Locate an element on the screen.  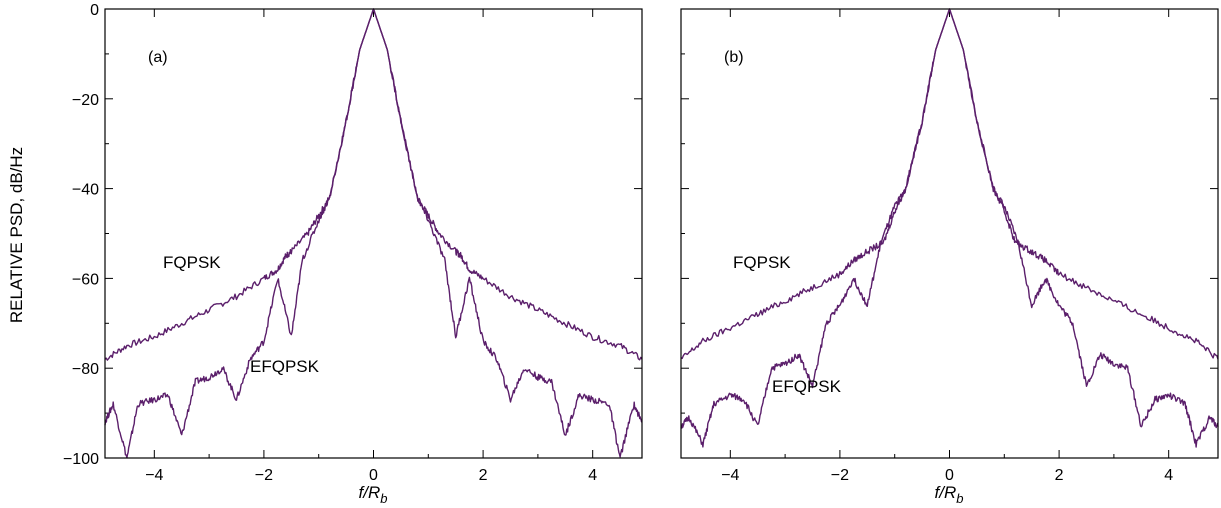
panel-a-efqpsk-label: EFQPSK is located at coordinates (285, 366).